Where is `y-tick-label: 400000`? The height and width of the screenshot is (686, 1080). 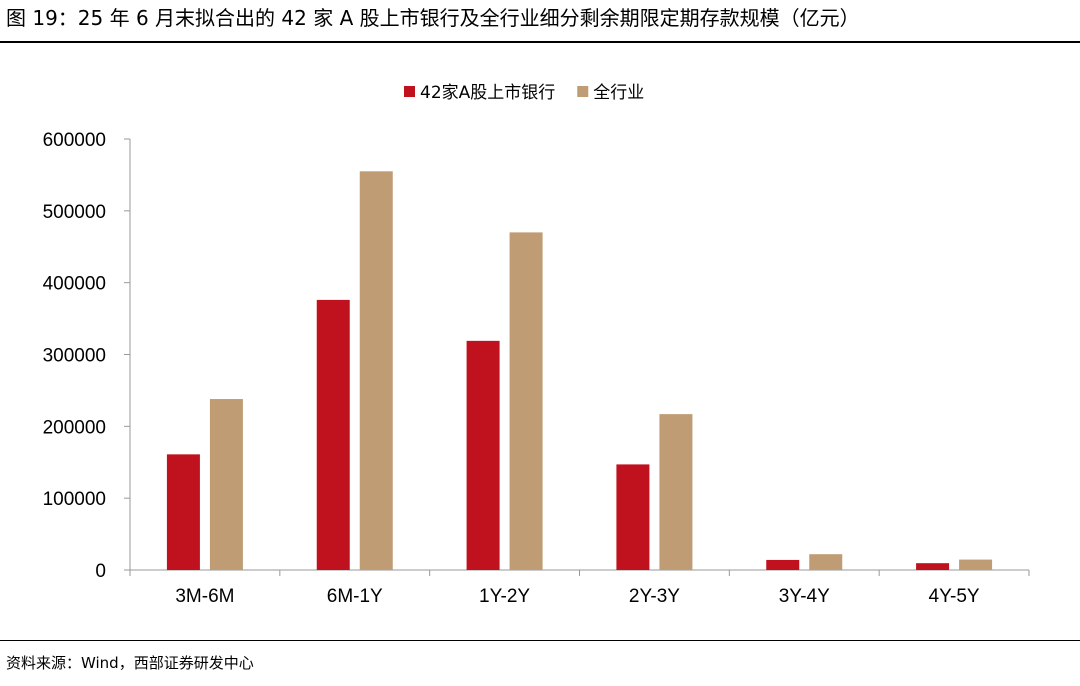 y-tick-label: 400000 is located at coordinates (74, 284).